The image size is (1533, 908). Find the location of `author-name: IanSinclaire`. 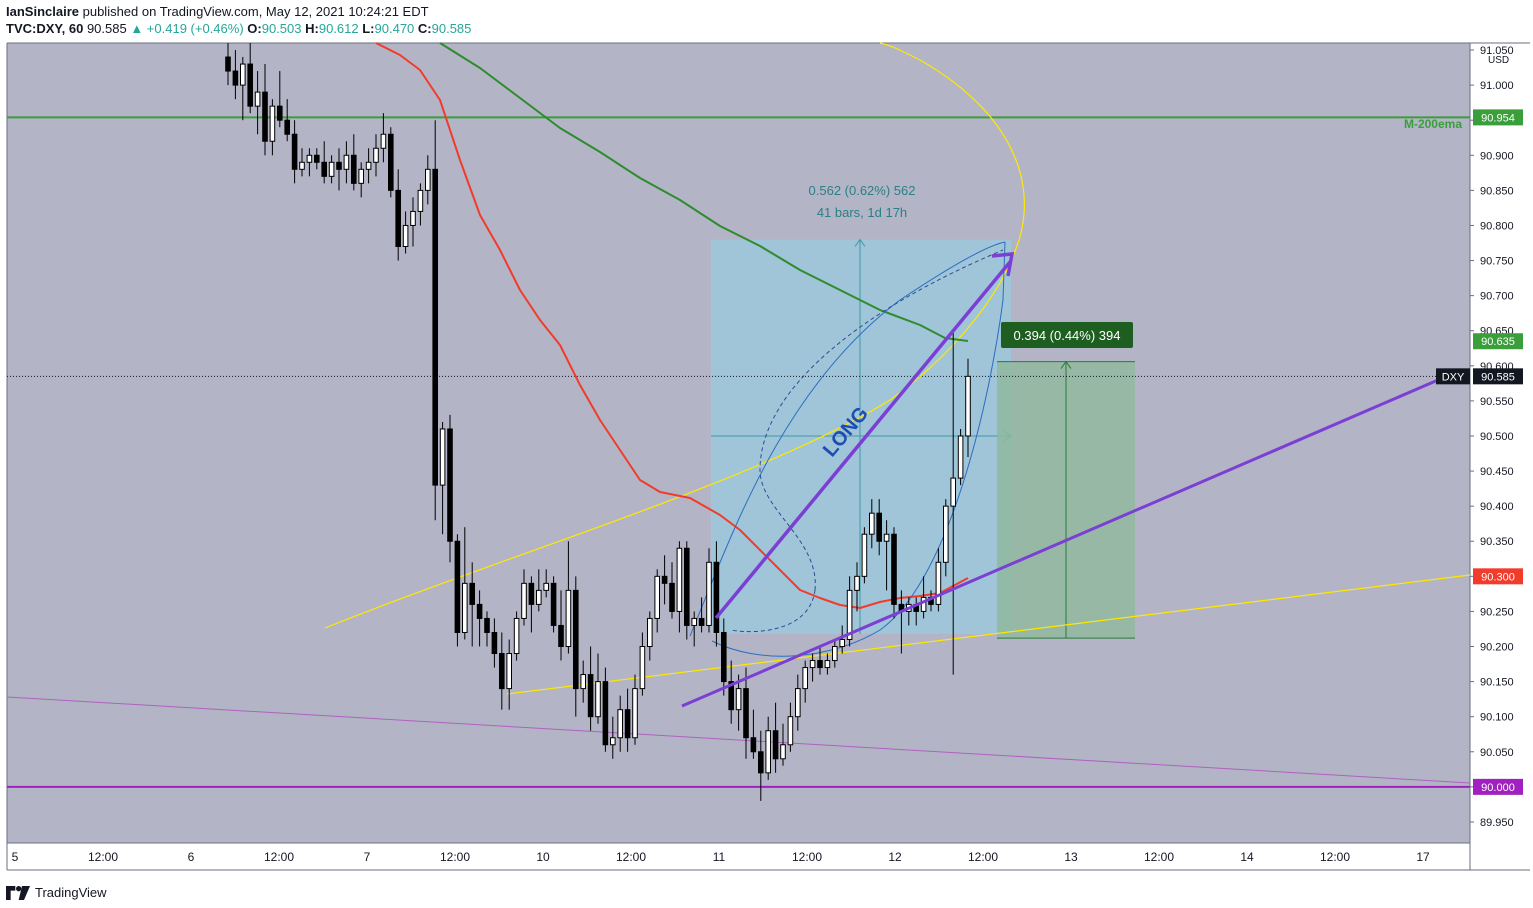

author-name: IanSinclaire is located at coordinates (42, 11).